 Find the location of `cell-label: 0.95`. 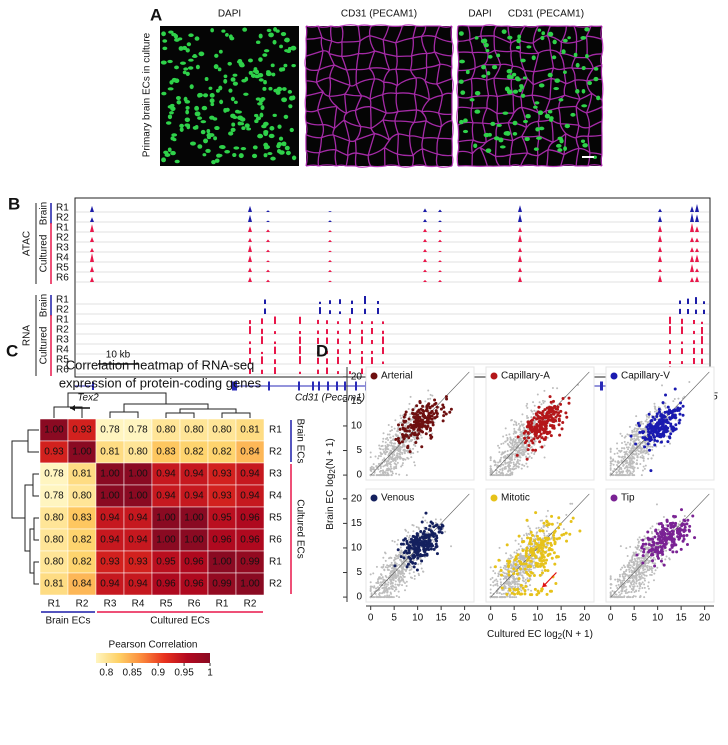

cell-label: 0.95 is located at coordinates (222, 518).